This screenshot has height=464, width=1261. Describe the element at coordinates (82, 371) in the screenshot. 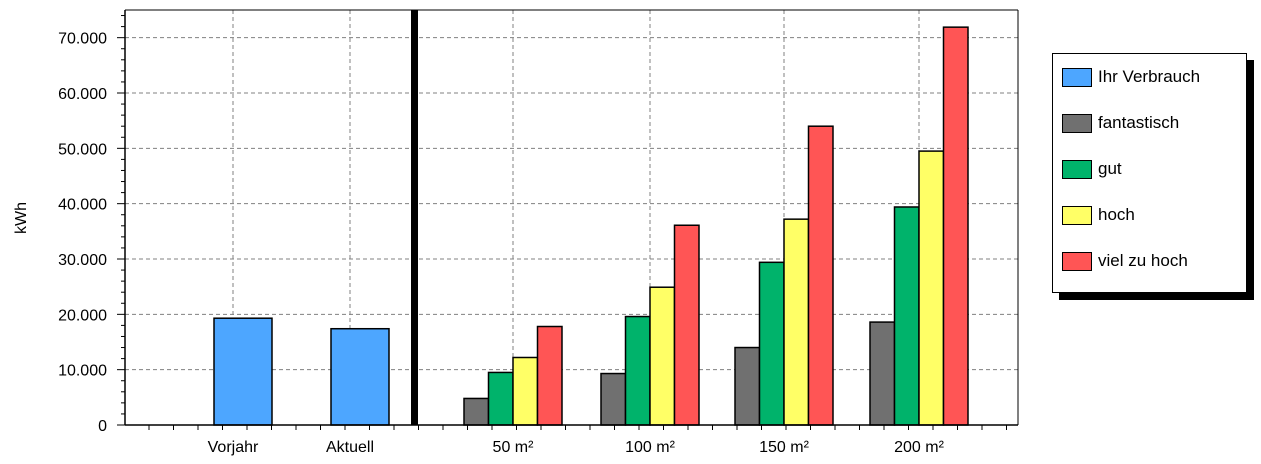

I see `y-tick-label: 10.000` at that location.